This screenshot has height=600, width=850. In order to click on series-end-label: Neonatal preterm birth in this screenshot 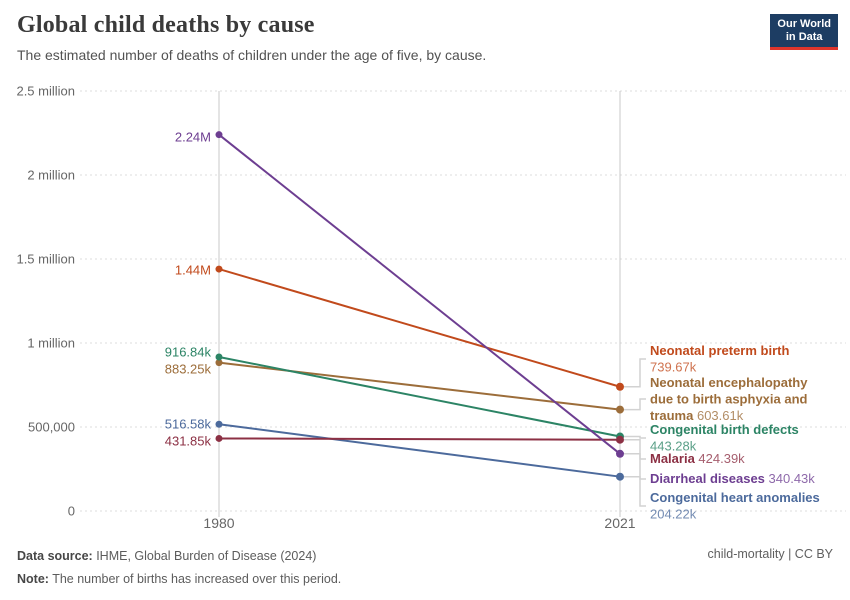, I will do `click(719, 350)`.